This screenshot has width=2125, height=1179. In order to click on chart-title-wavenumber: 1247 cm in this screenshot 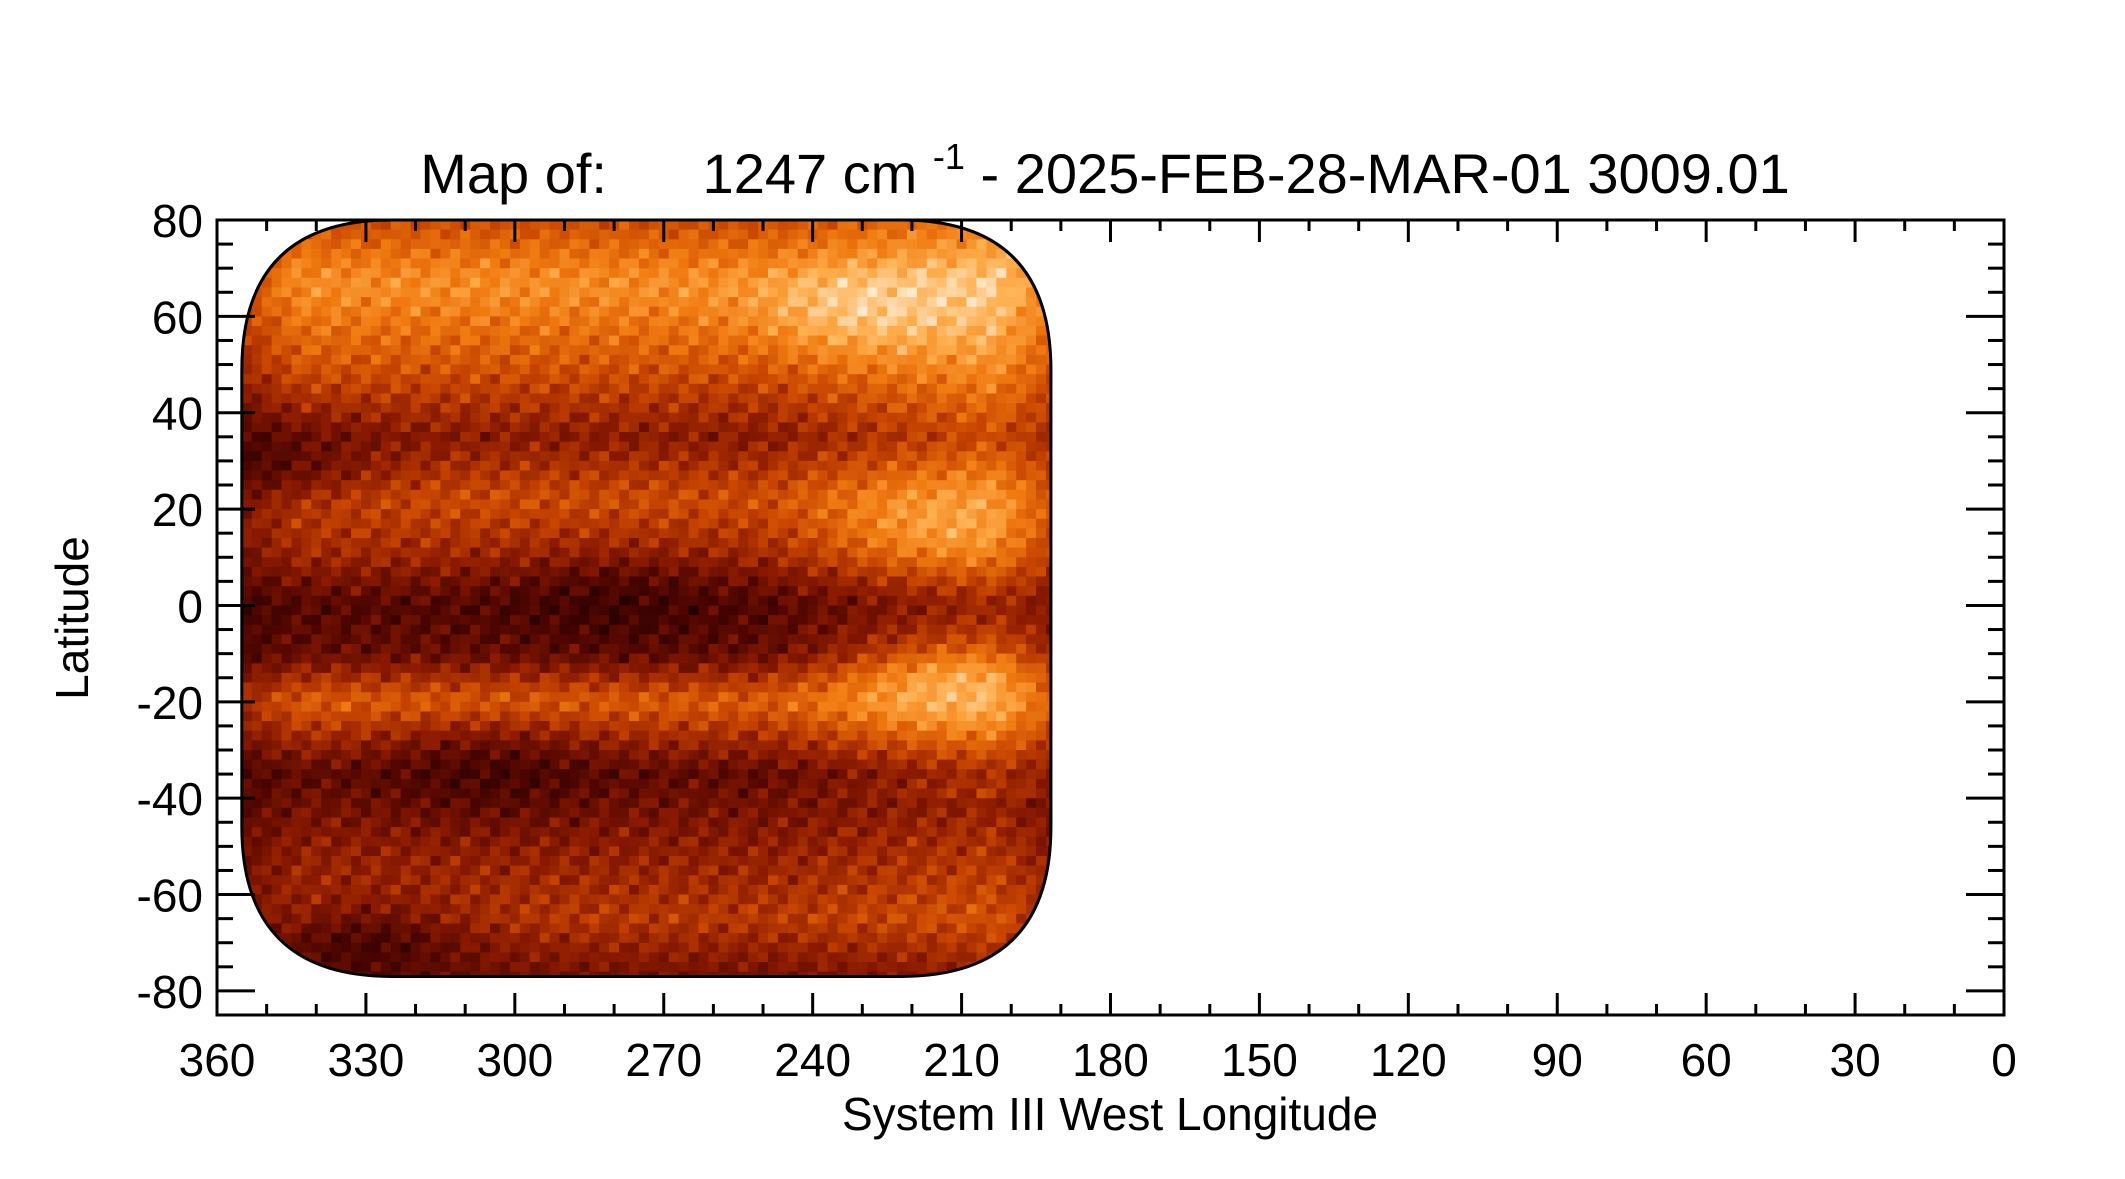, I will do `click(810, 173)`.